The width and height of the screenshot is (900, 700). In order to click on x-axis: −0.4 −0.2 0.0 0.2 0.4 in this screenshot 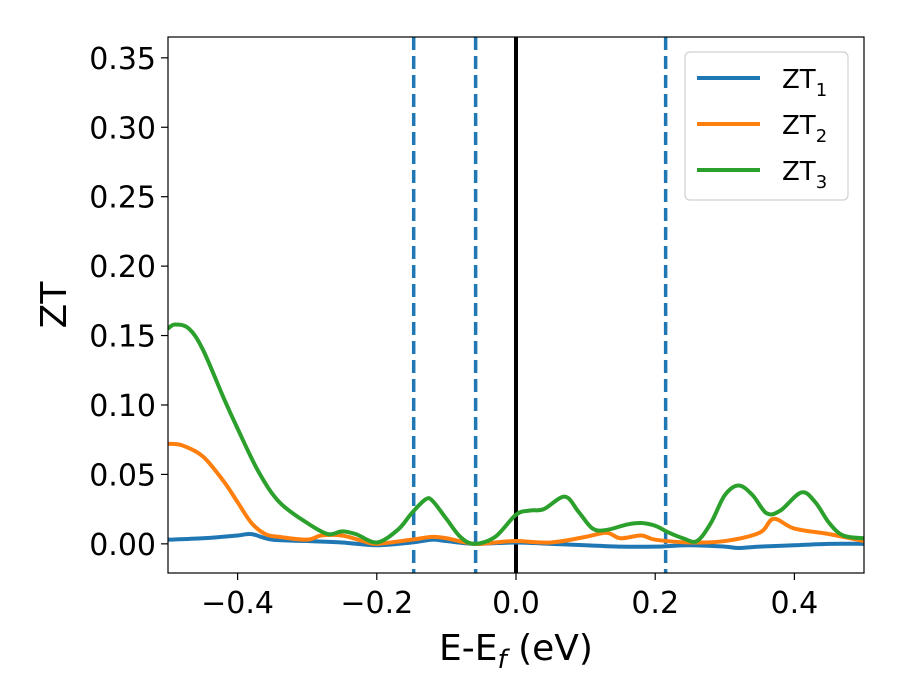, I will do `click(509, 597)`.